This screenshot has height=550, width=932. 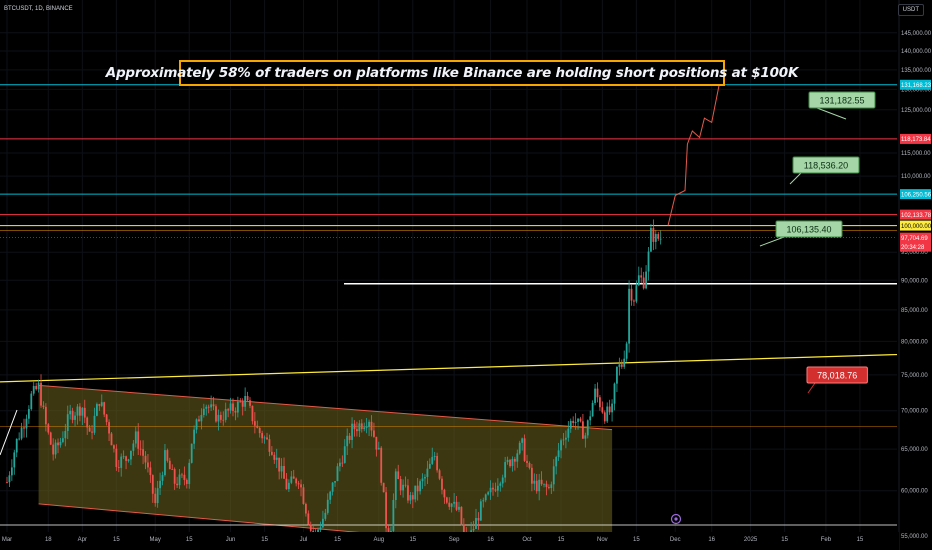 I want to click on y-tick-label: 70,000.00, so click(x=914, y=412).